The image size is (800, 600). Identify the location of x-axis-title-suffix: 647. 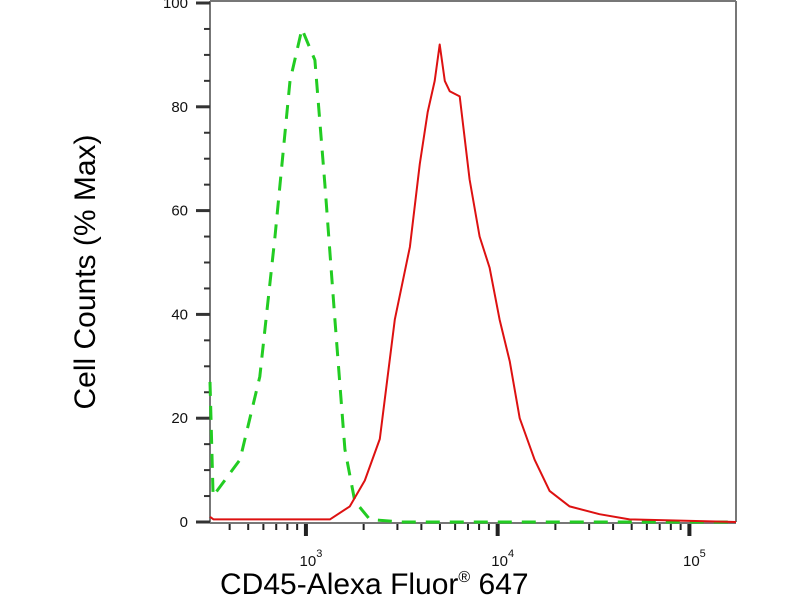
(499, 584).